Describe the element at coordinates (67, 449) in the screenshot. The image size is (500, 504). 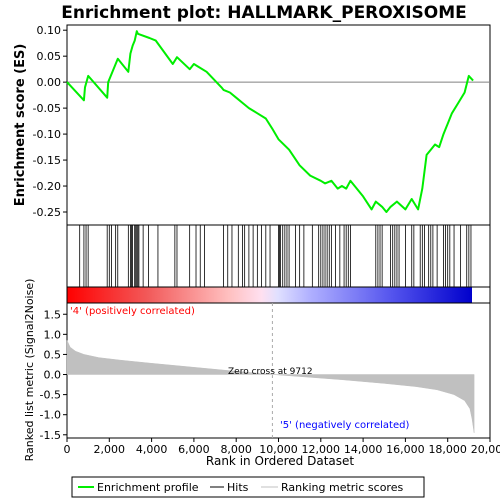
I see `x-tick-label: 0` at that location.